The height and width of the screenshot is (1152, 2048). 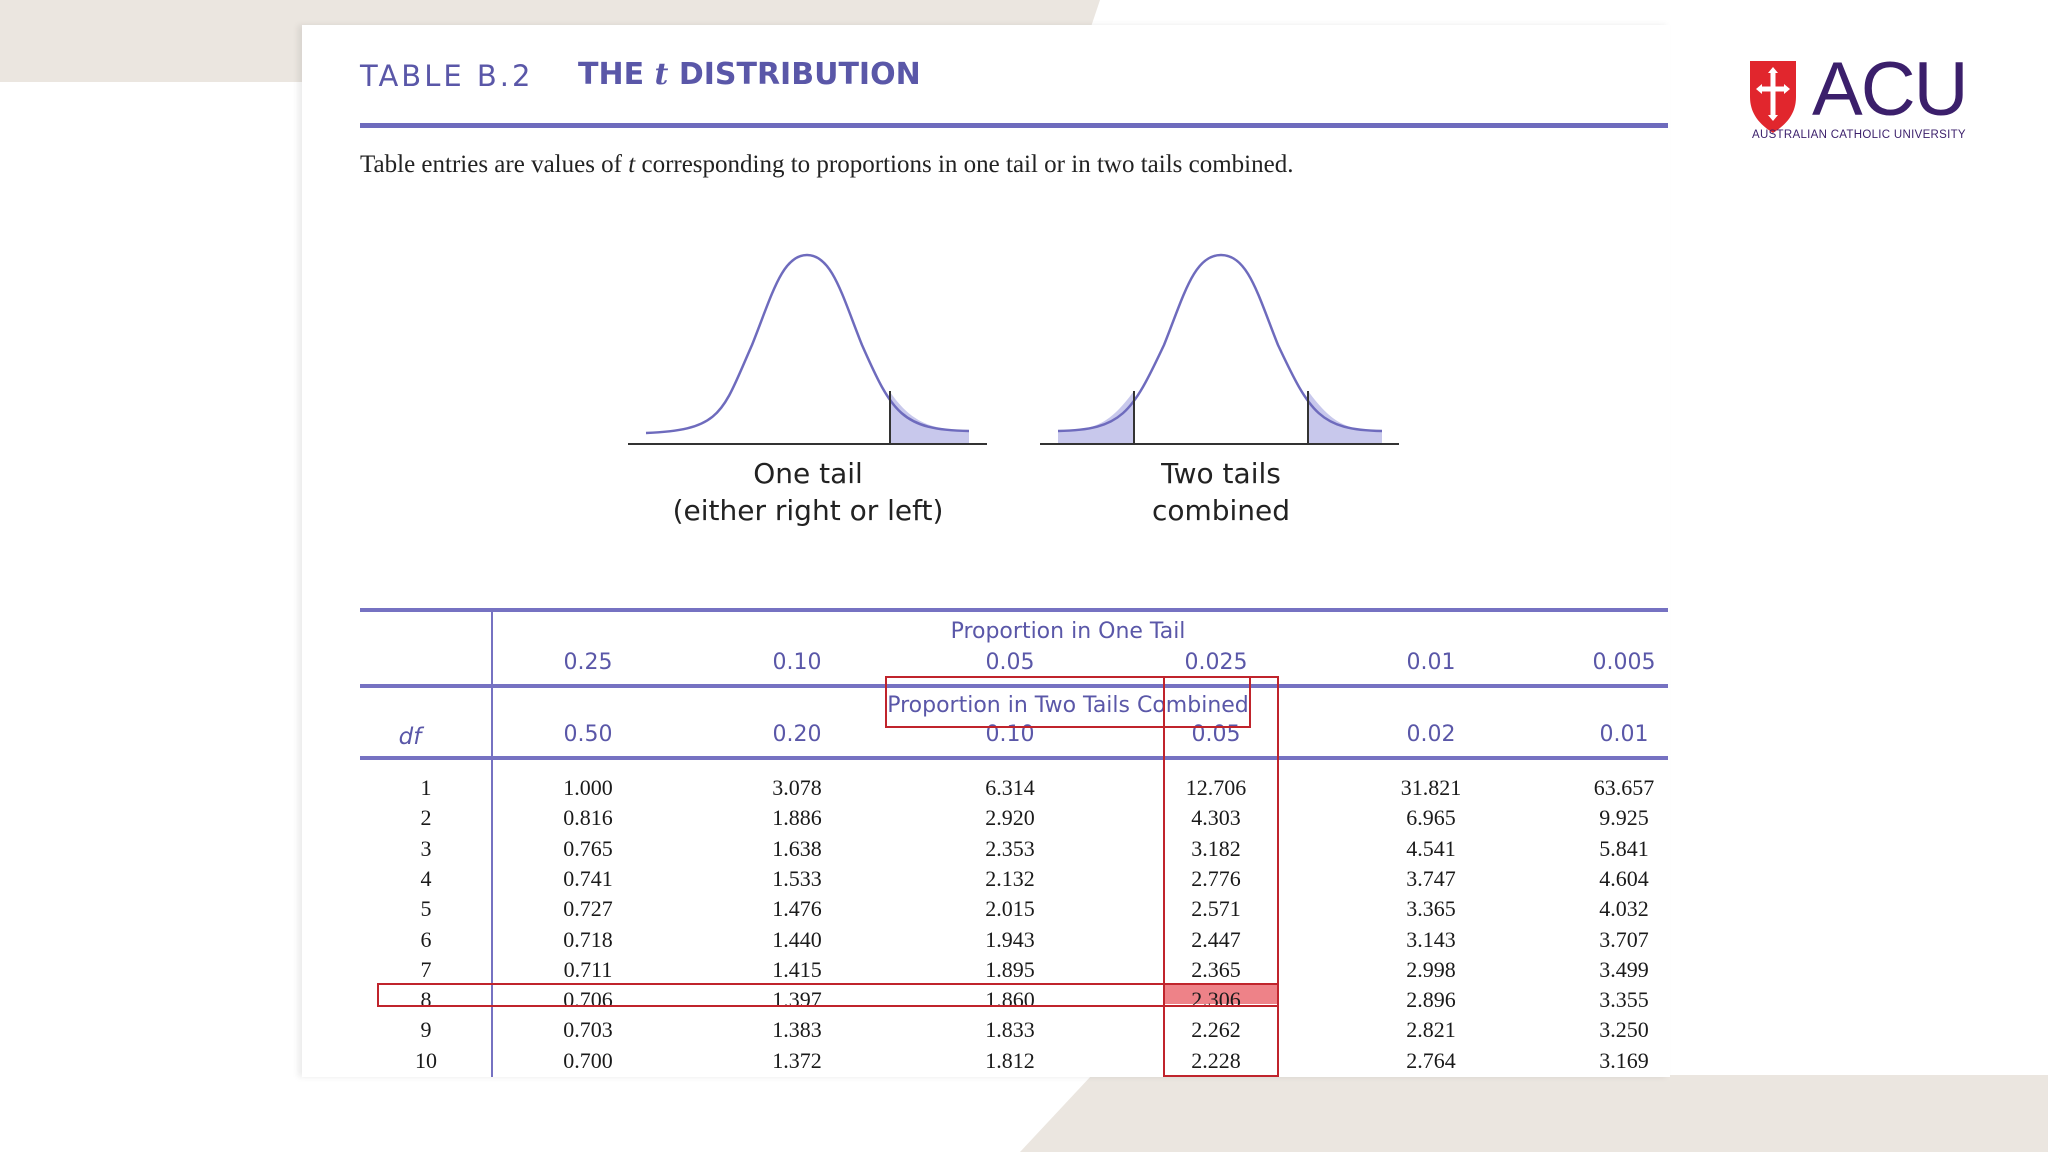 I want to click on right-tail-shade, so click(x=1345, y=417).